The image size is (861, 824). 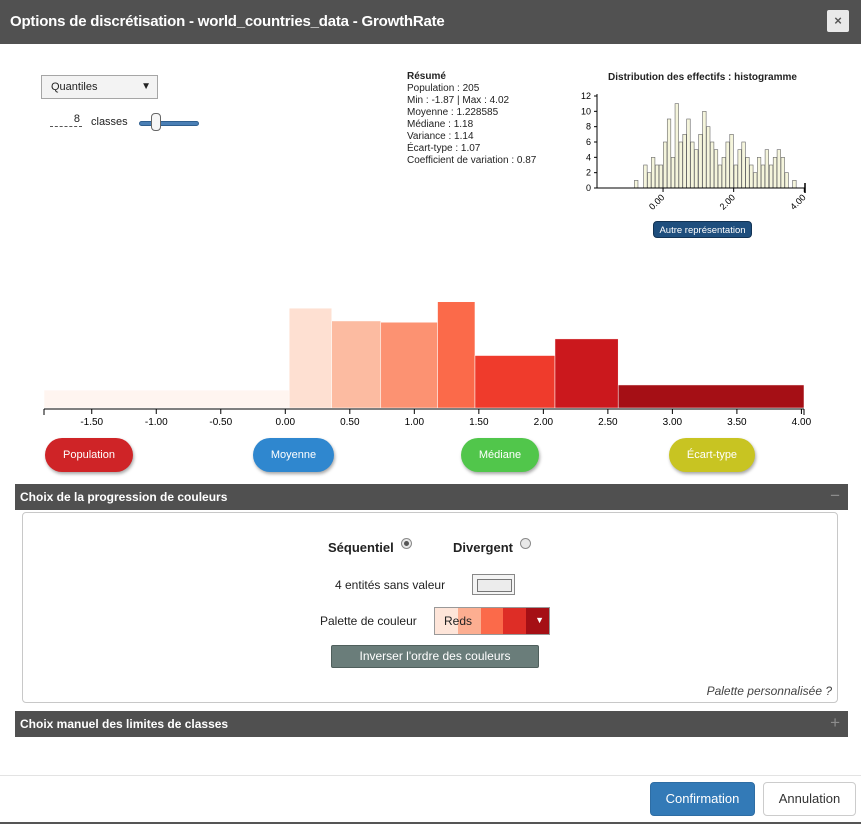 What do you see at coordinates (588, 127) in the screenshot?
I see `y-tick-label: 8` at bounding box center [588, 127].